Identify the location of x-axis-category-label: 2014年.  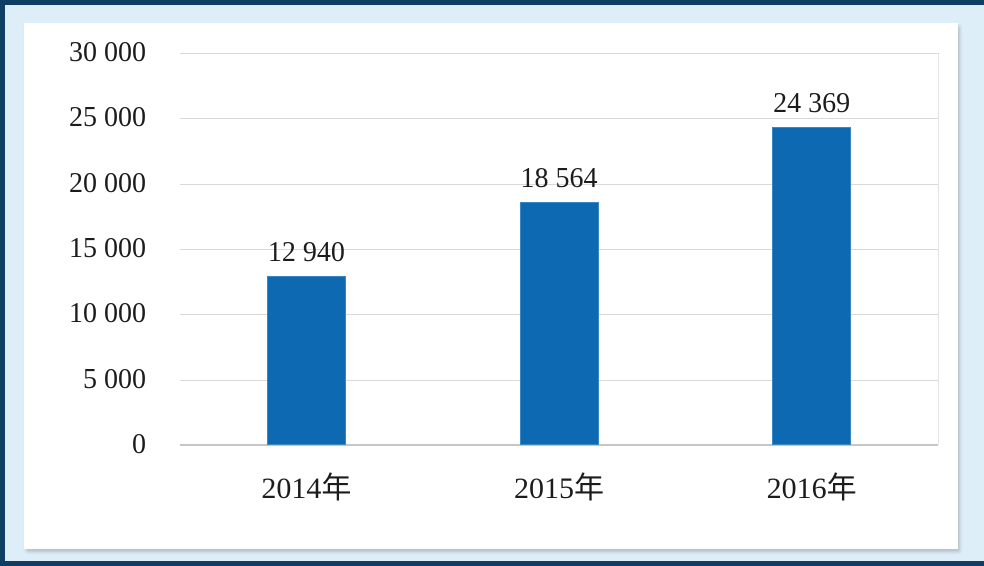
(306, 488).